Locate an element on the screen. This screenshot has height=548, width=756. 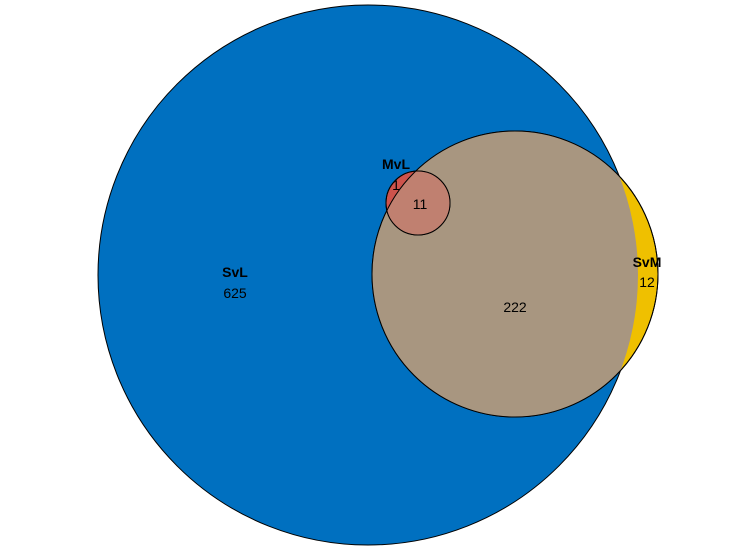
mvl-outline is located at coordinates (418, 203).